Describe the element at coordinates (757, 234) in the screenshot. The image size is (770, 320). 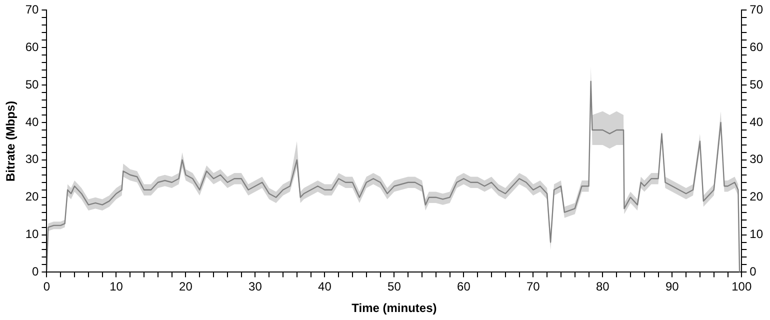
I see `y2-tick-label: 10` at that location.